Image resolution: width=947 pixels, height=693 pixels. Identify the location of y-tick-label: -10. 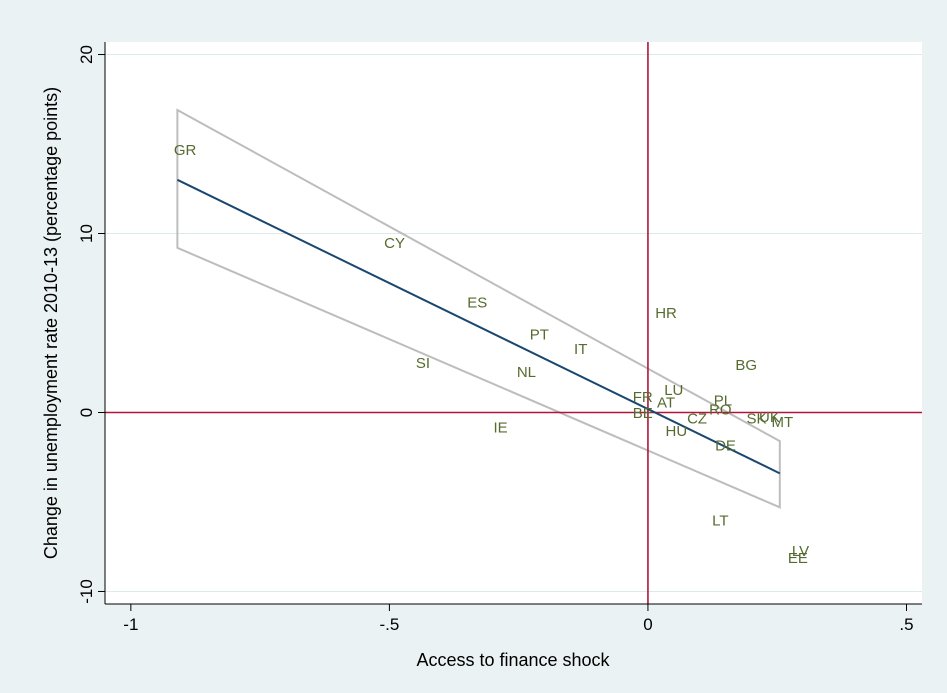
(86, 591).